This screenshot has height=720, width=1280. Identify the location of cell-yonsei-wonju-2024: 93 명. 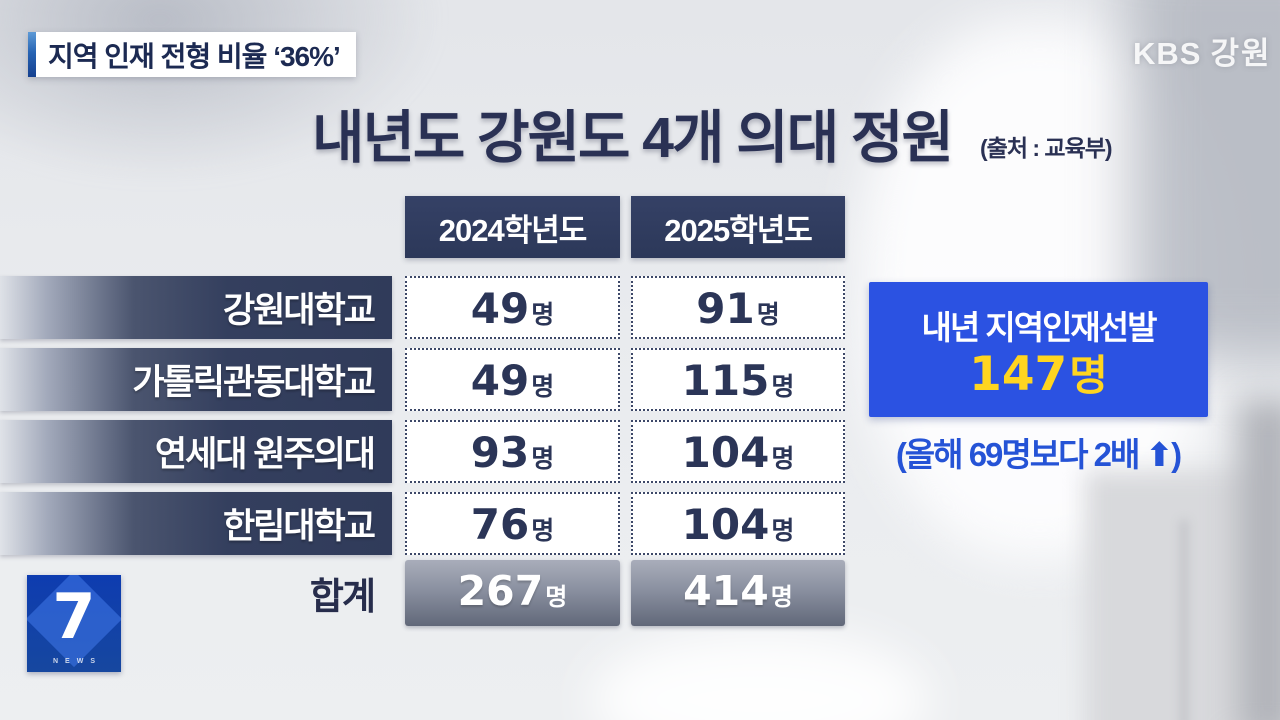
(512, 451).